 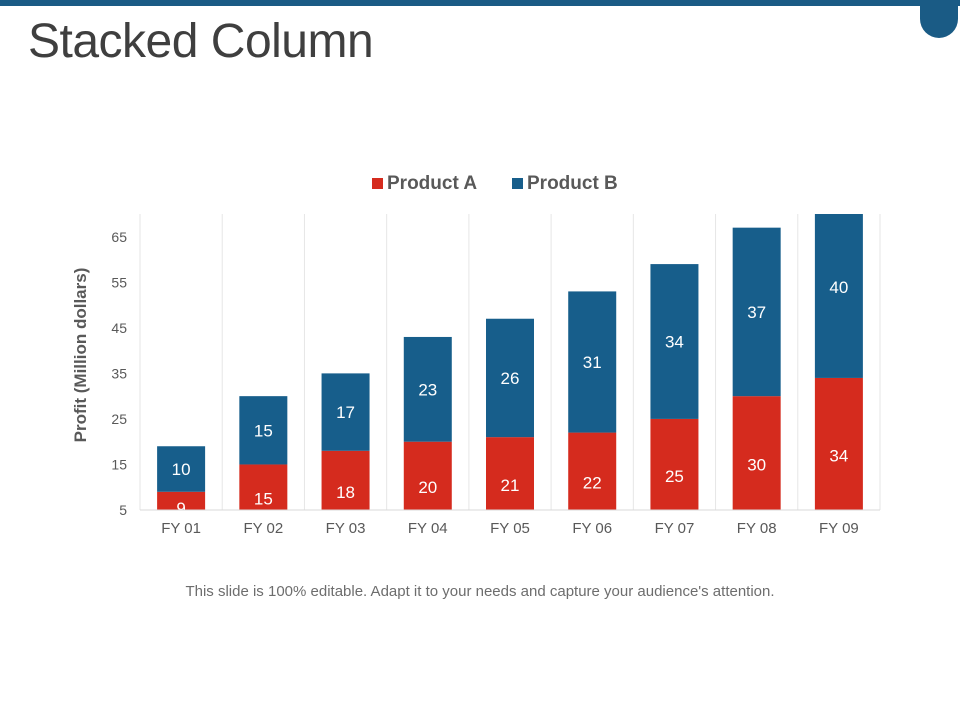 I want to click on y-tick-label: 45, so click(x=119, y=328).